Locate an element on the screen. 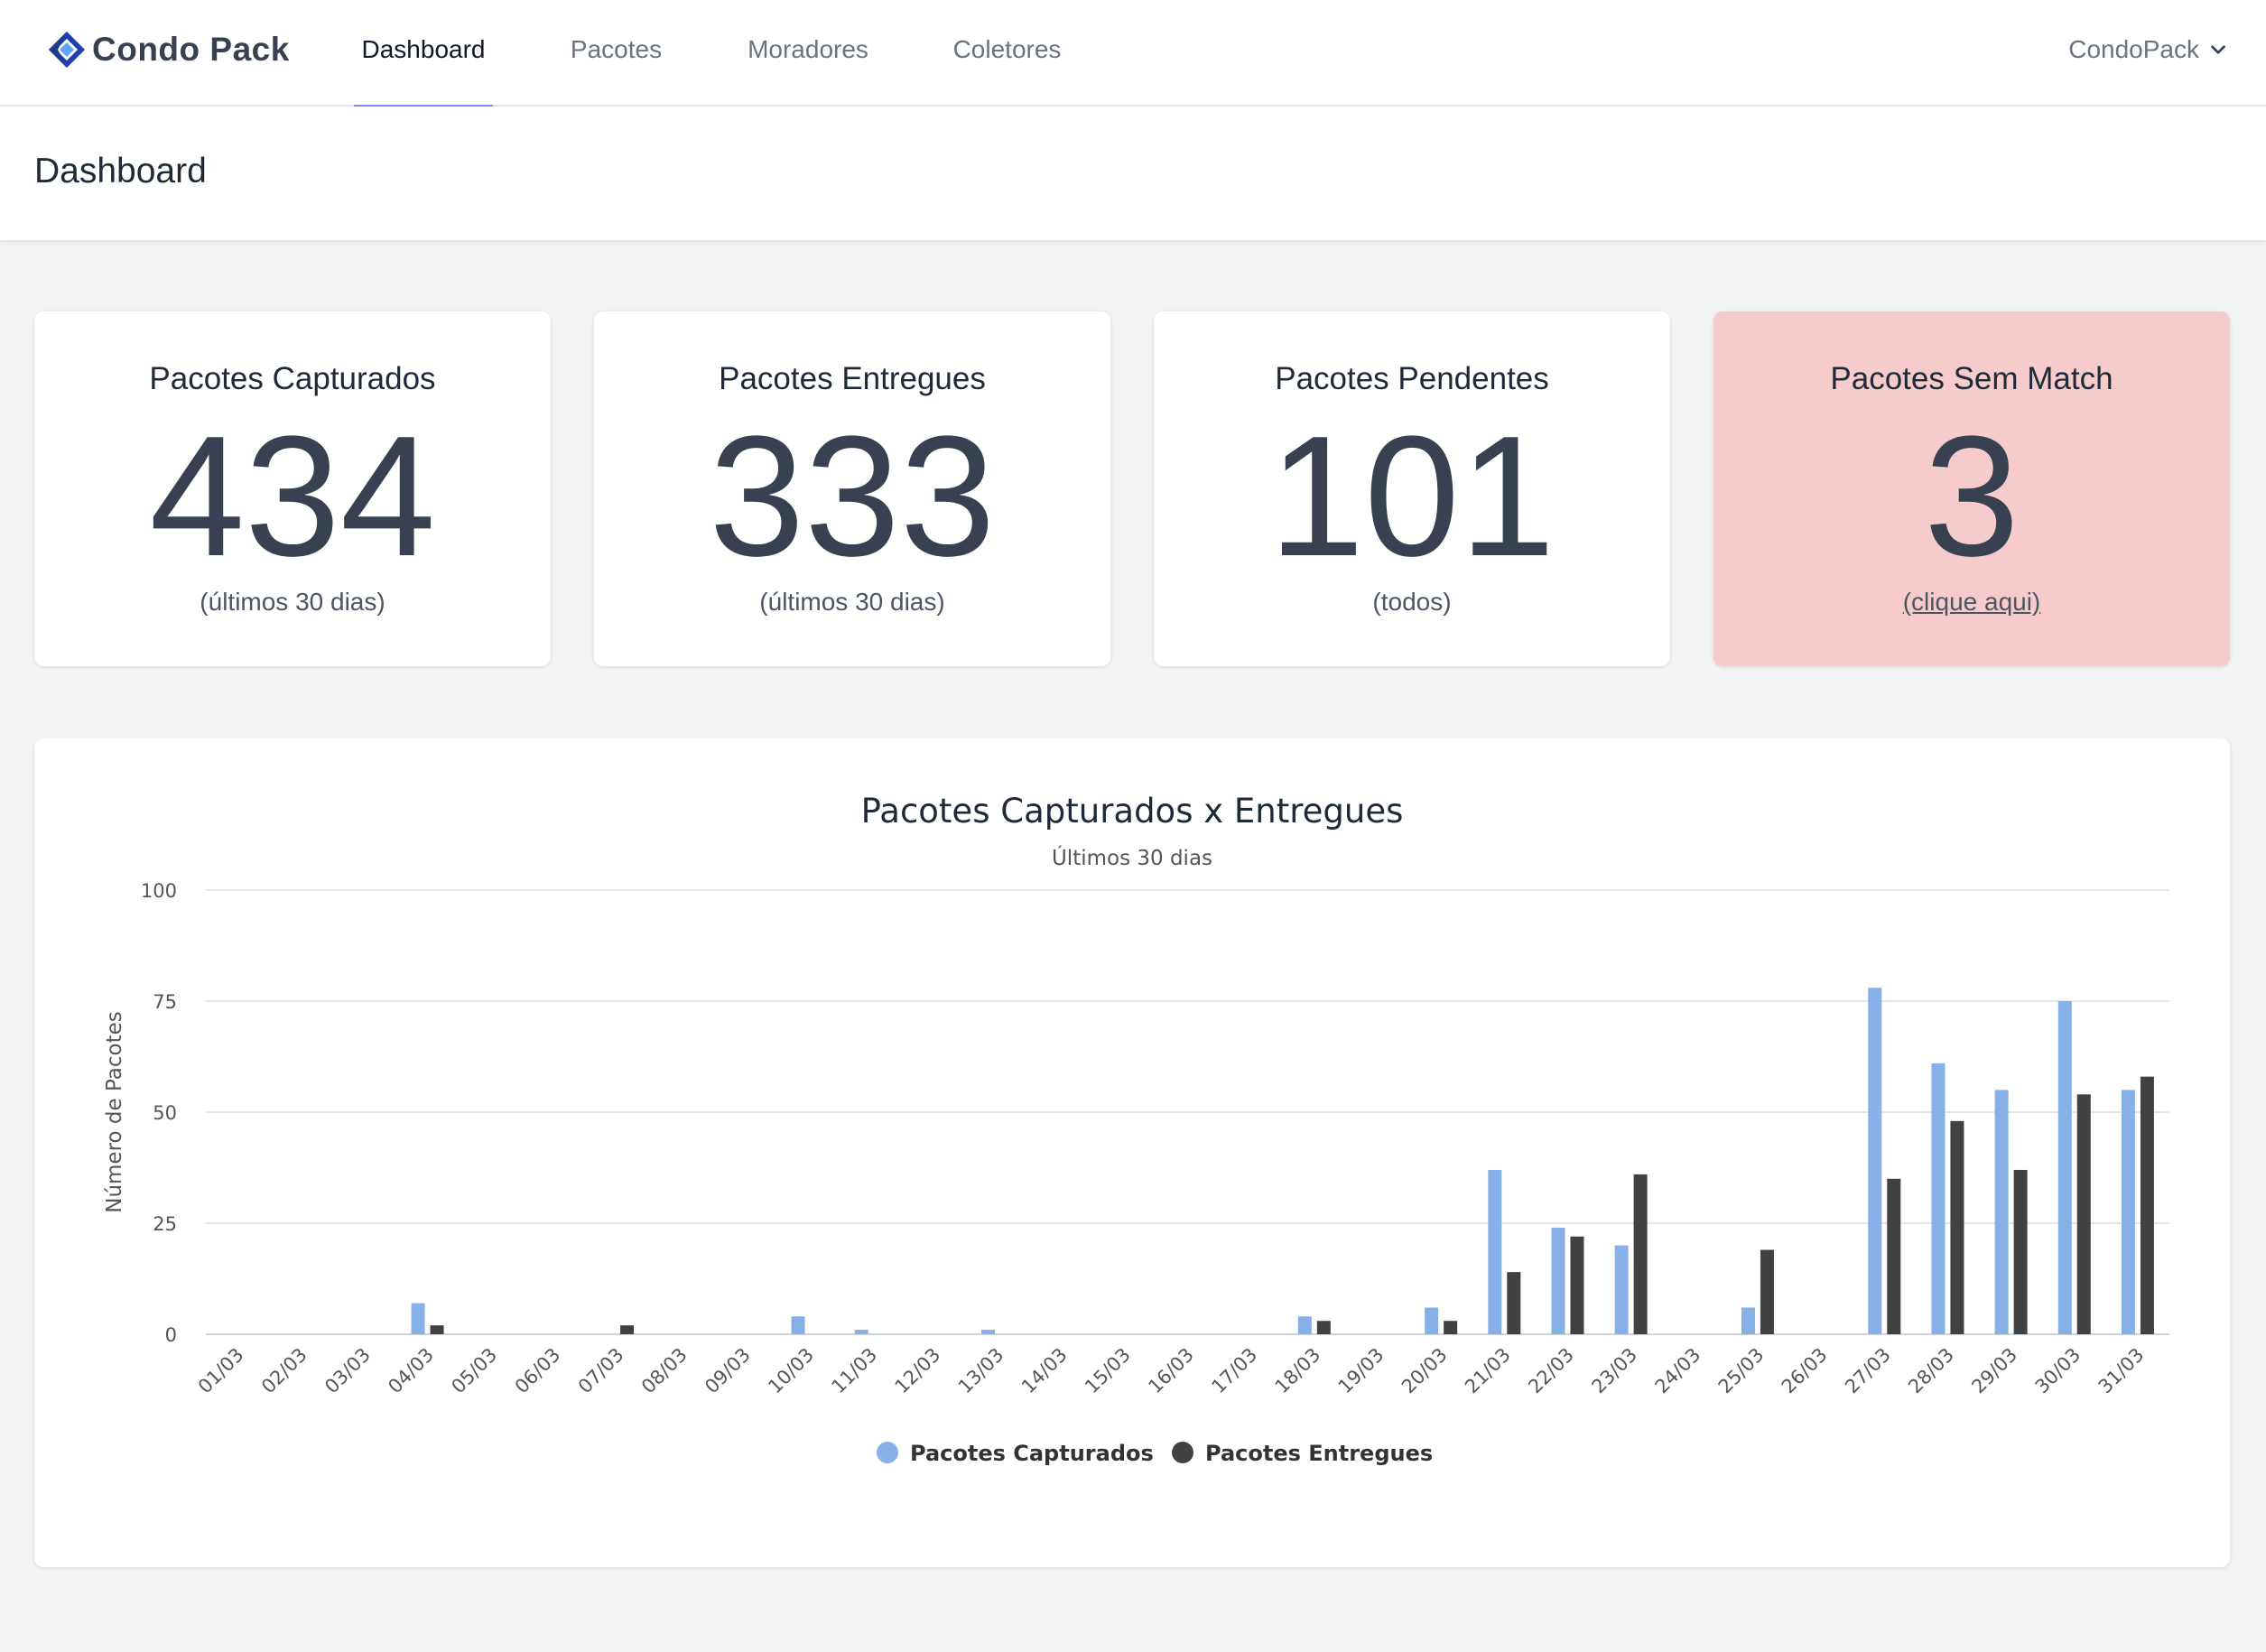  stat-card-value: 434 is located at coordinates (292, 496).